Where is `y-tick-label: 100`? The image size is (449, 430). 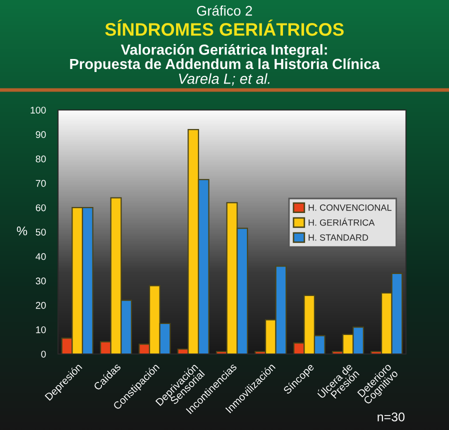
y-tick-label: 100 is located at coordinates (38, 110).